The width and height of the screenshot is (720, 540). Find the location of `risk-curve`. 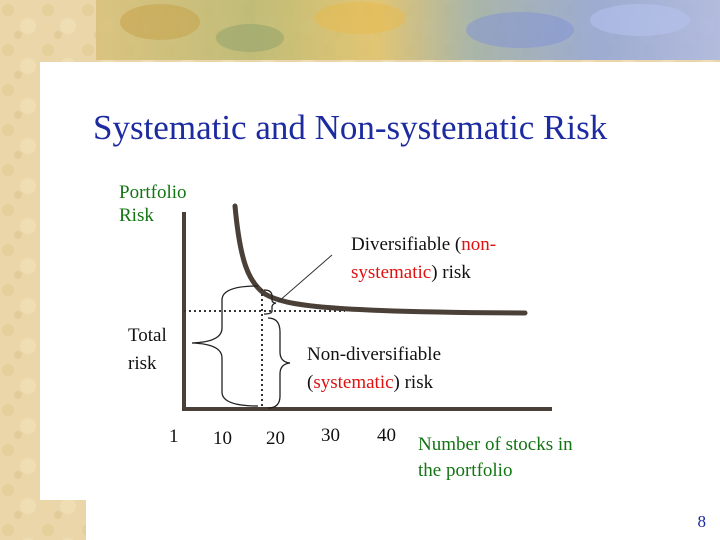

risk-curve is located at coordinates (380, 259).